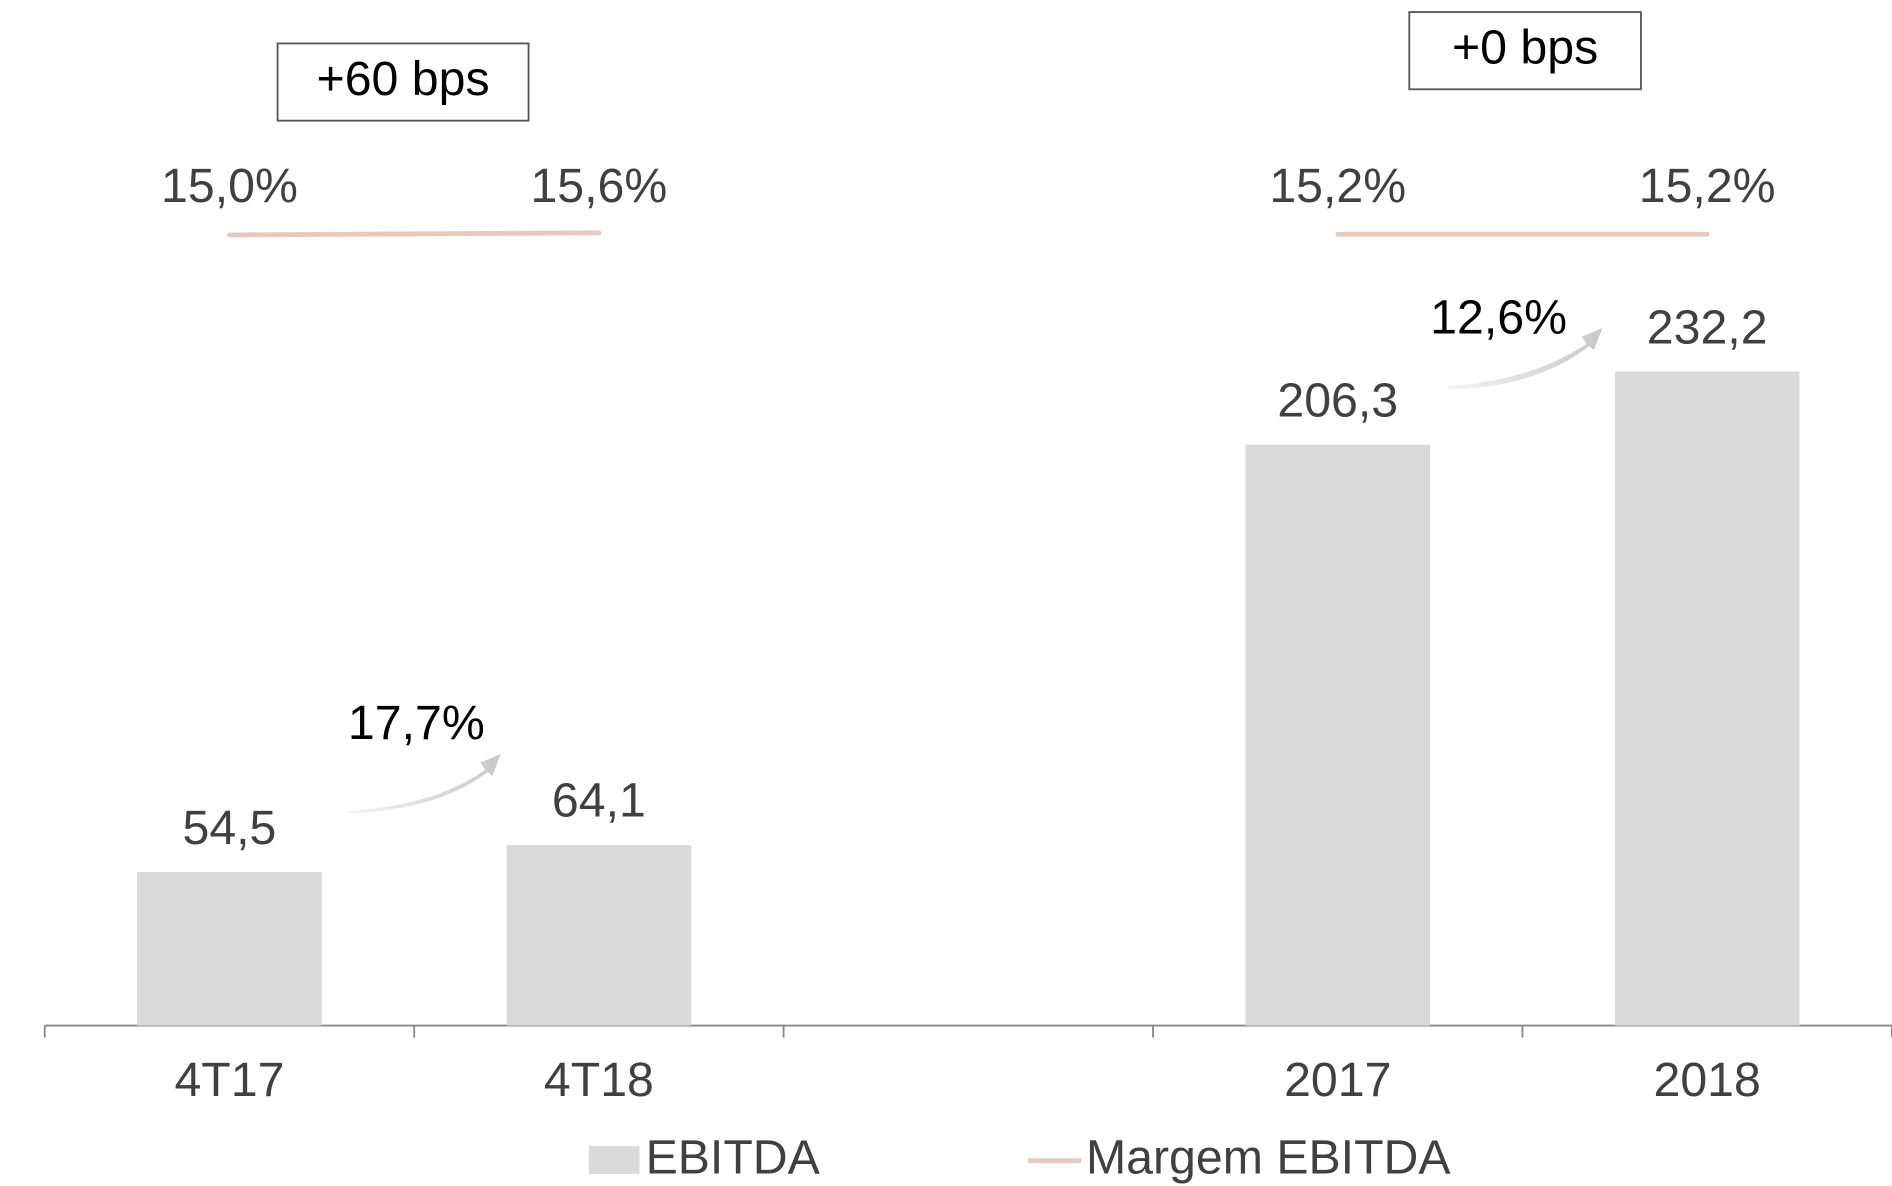 The width and height of the screenshot is (1892, 1186). I want to click on x-tick-label: 2018, so click(1707, 1080).